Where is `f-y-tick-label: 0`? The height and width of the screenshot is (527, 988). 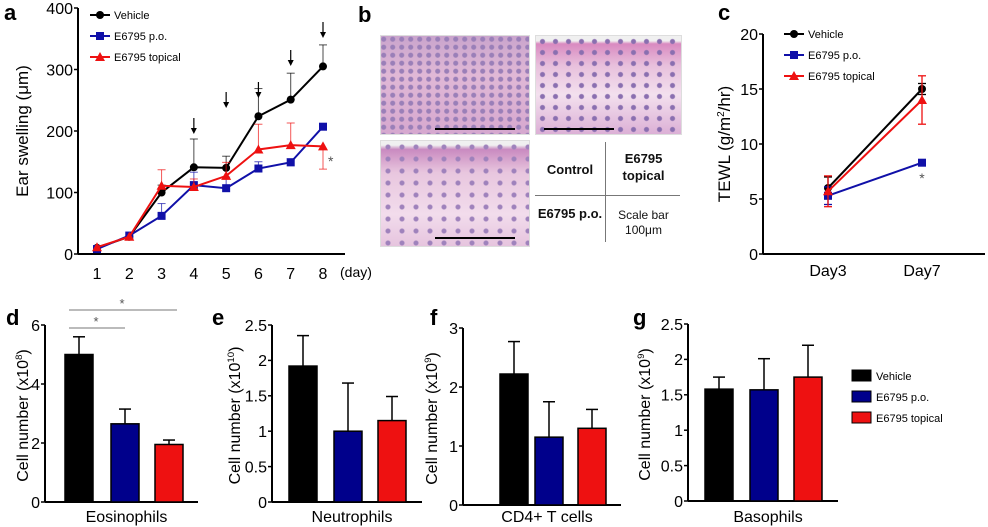
f-y-tick-label: 0 is located at coordinates (453, 506).